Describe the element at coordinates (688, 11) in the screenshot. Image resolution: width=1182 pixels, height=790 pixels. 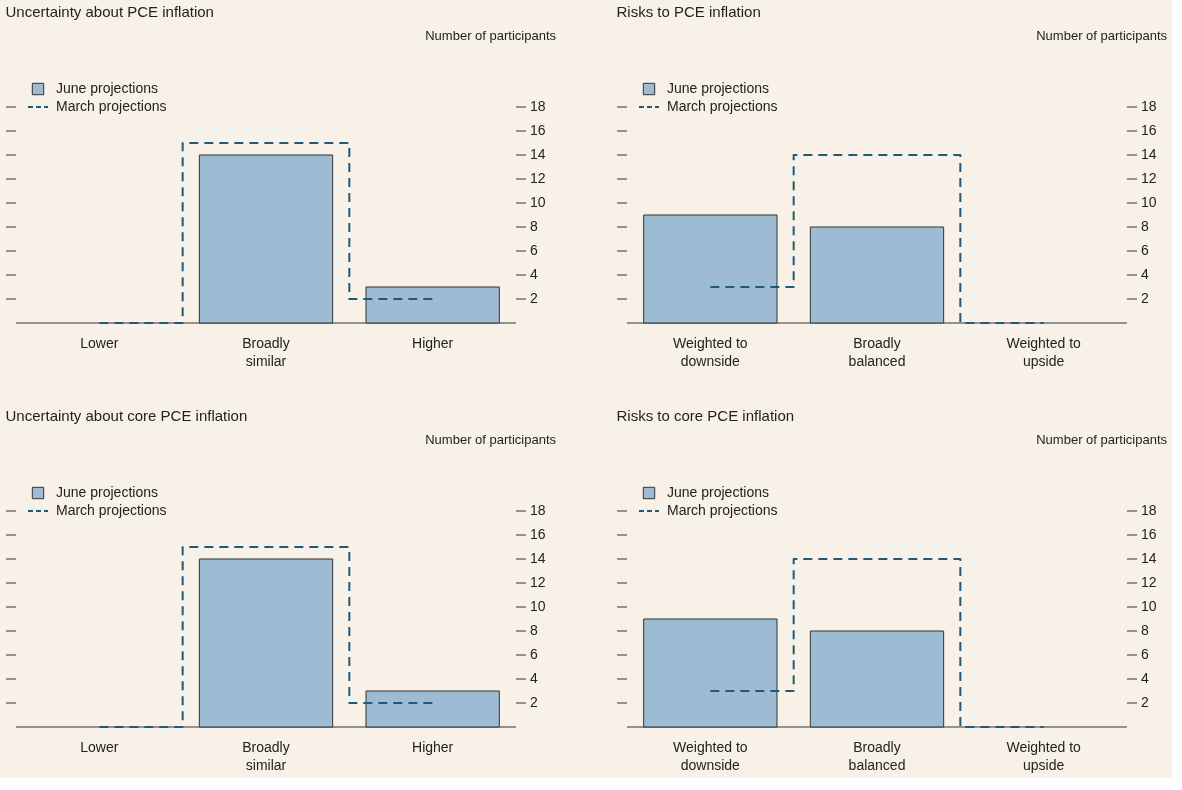
I see `chart-title: Risks to PCE inflation` at that location.